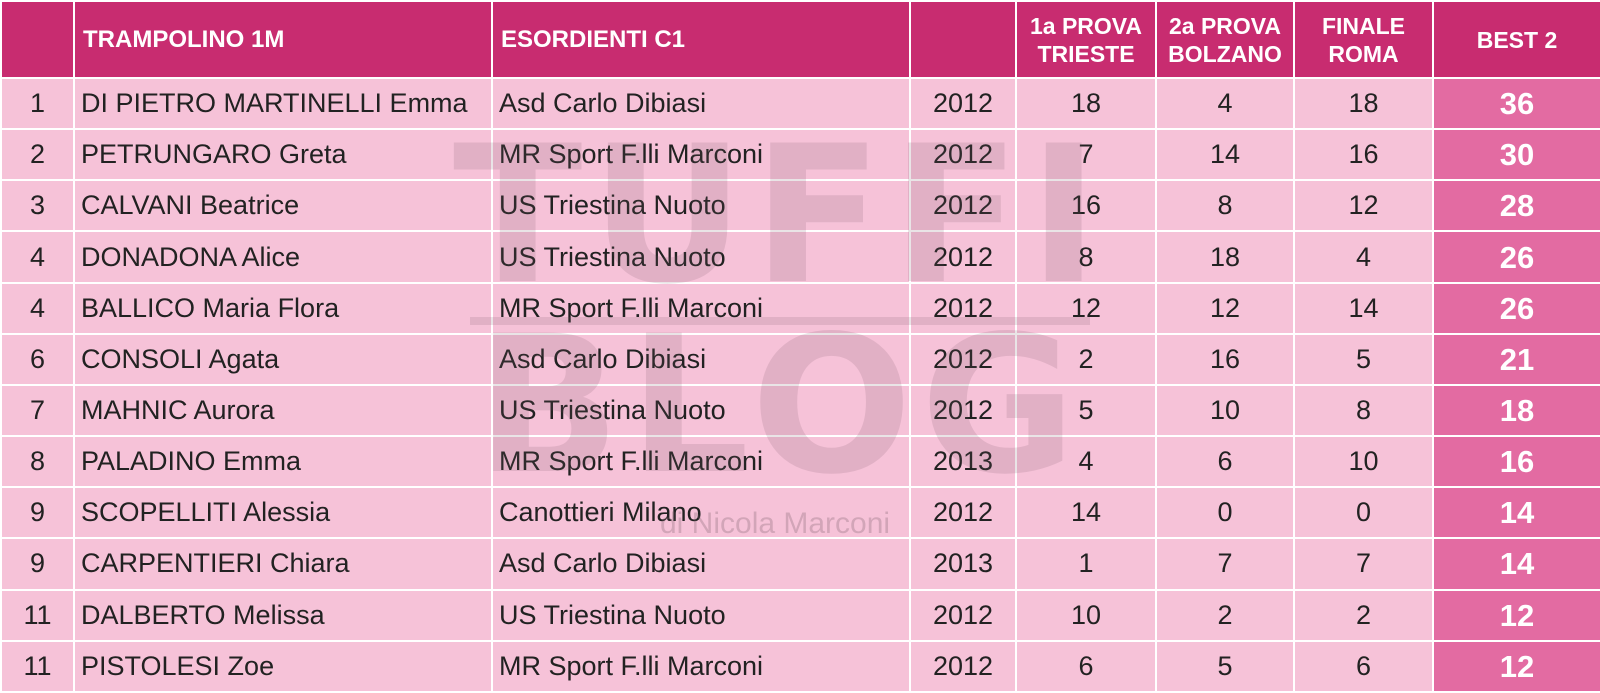 Image resolution: width=1600 pixels, height=693 pixels. What do you see at coordinates (1516, 462) in the screenshot?
I see `best-total-cell: 16` at bounding box center [1516, 462].